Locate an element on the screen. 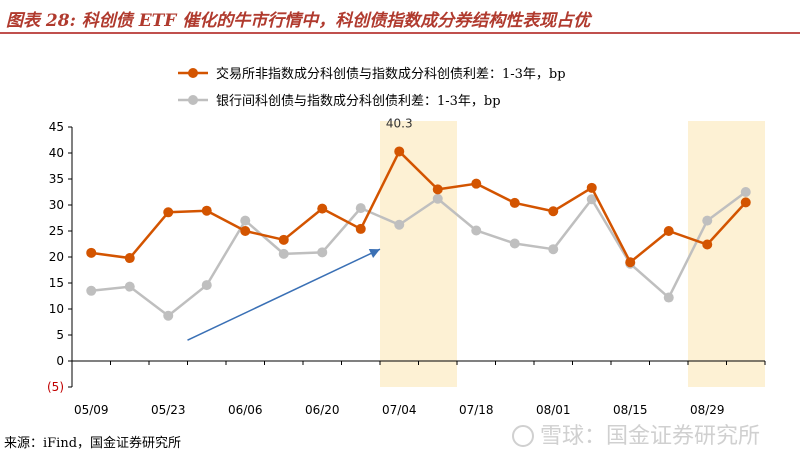  title-bar: 图表 28: 科创债 ETF 催化的牛市行情中，科创债指数成分券结构性表现占优 is located at coordinates (400, 17).